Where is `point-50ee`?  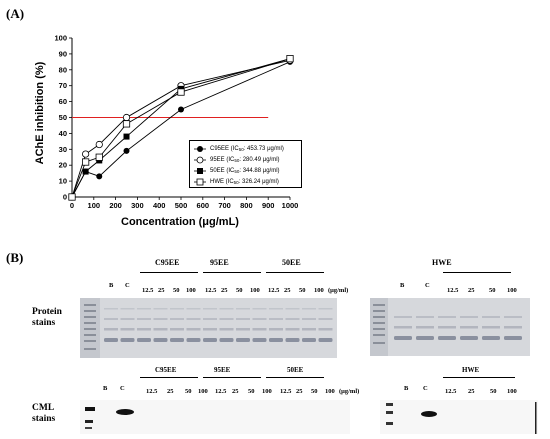
point-50ee is located at coordinates (126, 136).